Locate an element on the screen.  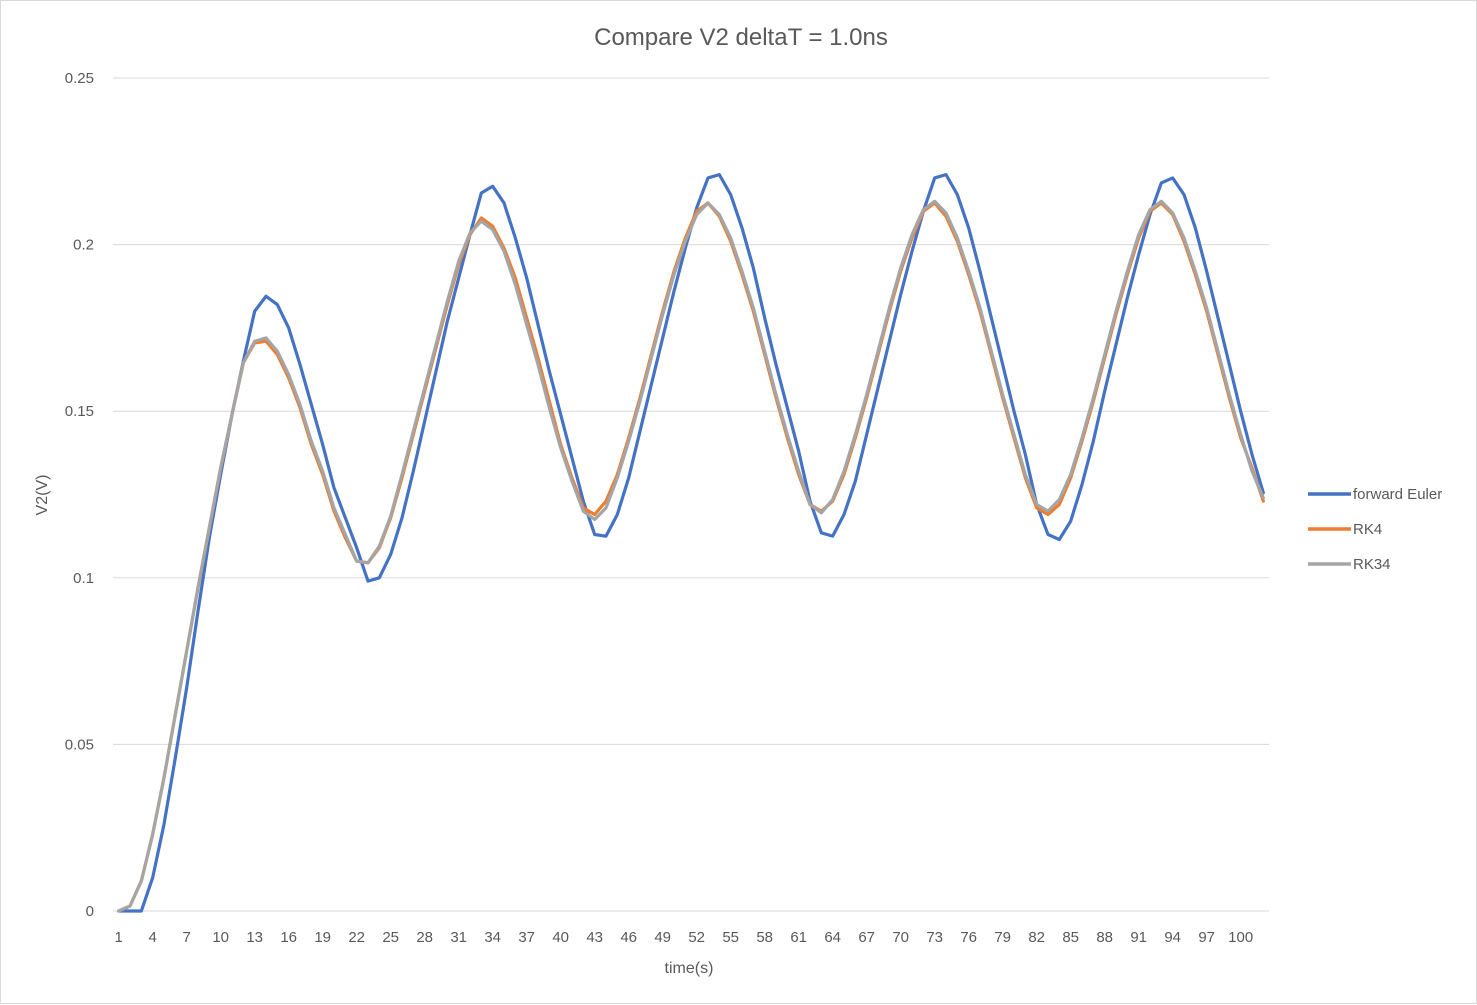
y-axis-ticks: 0 0.05 0.1 0.15 0.2 0.25 is located at coordinates (79, 495).